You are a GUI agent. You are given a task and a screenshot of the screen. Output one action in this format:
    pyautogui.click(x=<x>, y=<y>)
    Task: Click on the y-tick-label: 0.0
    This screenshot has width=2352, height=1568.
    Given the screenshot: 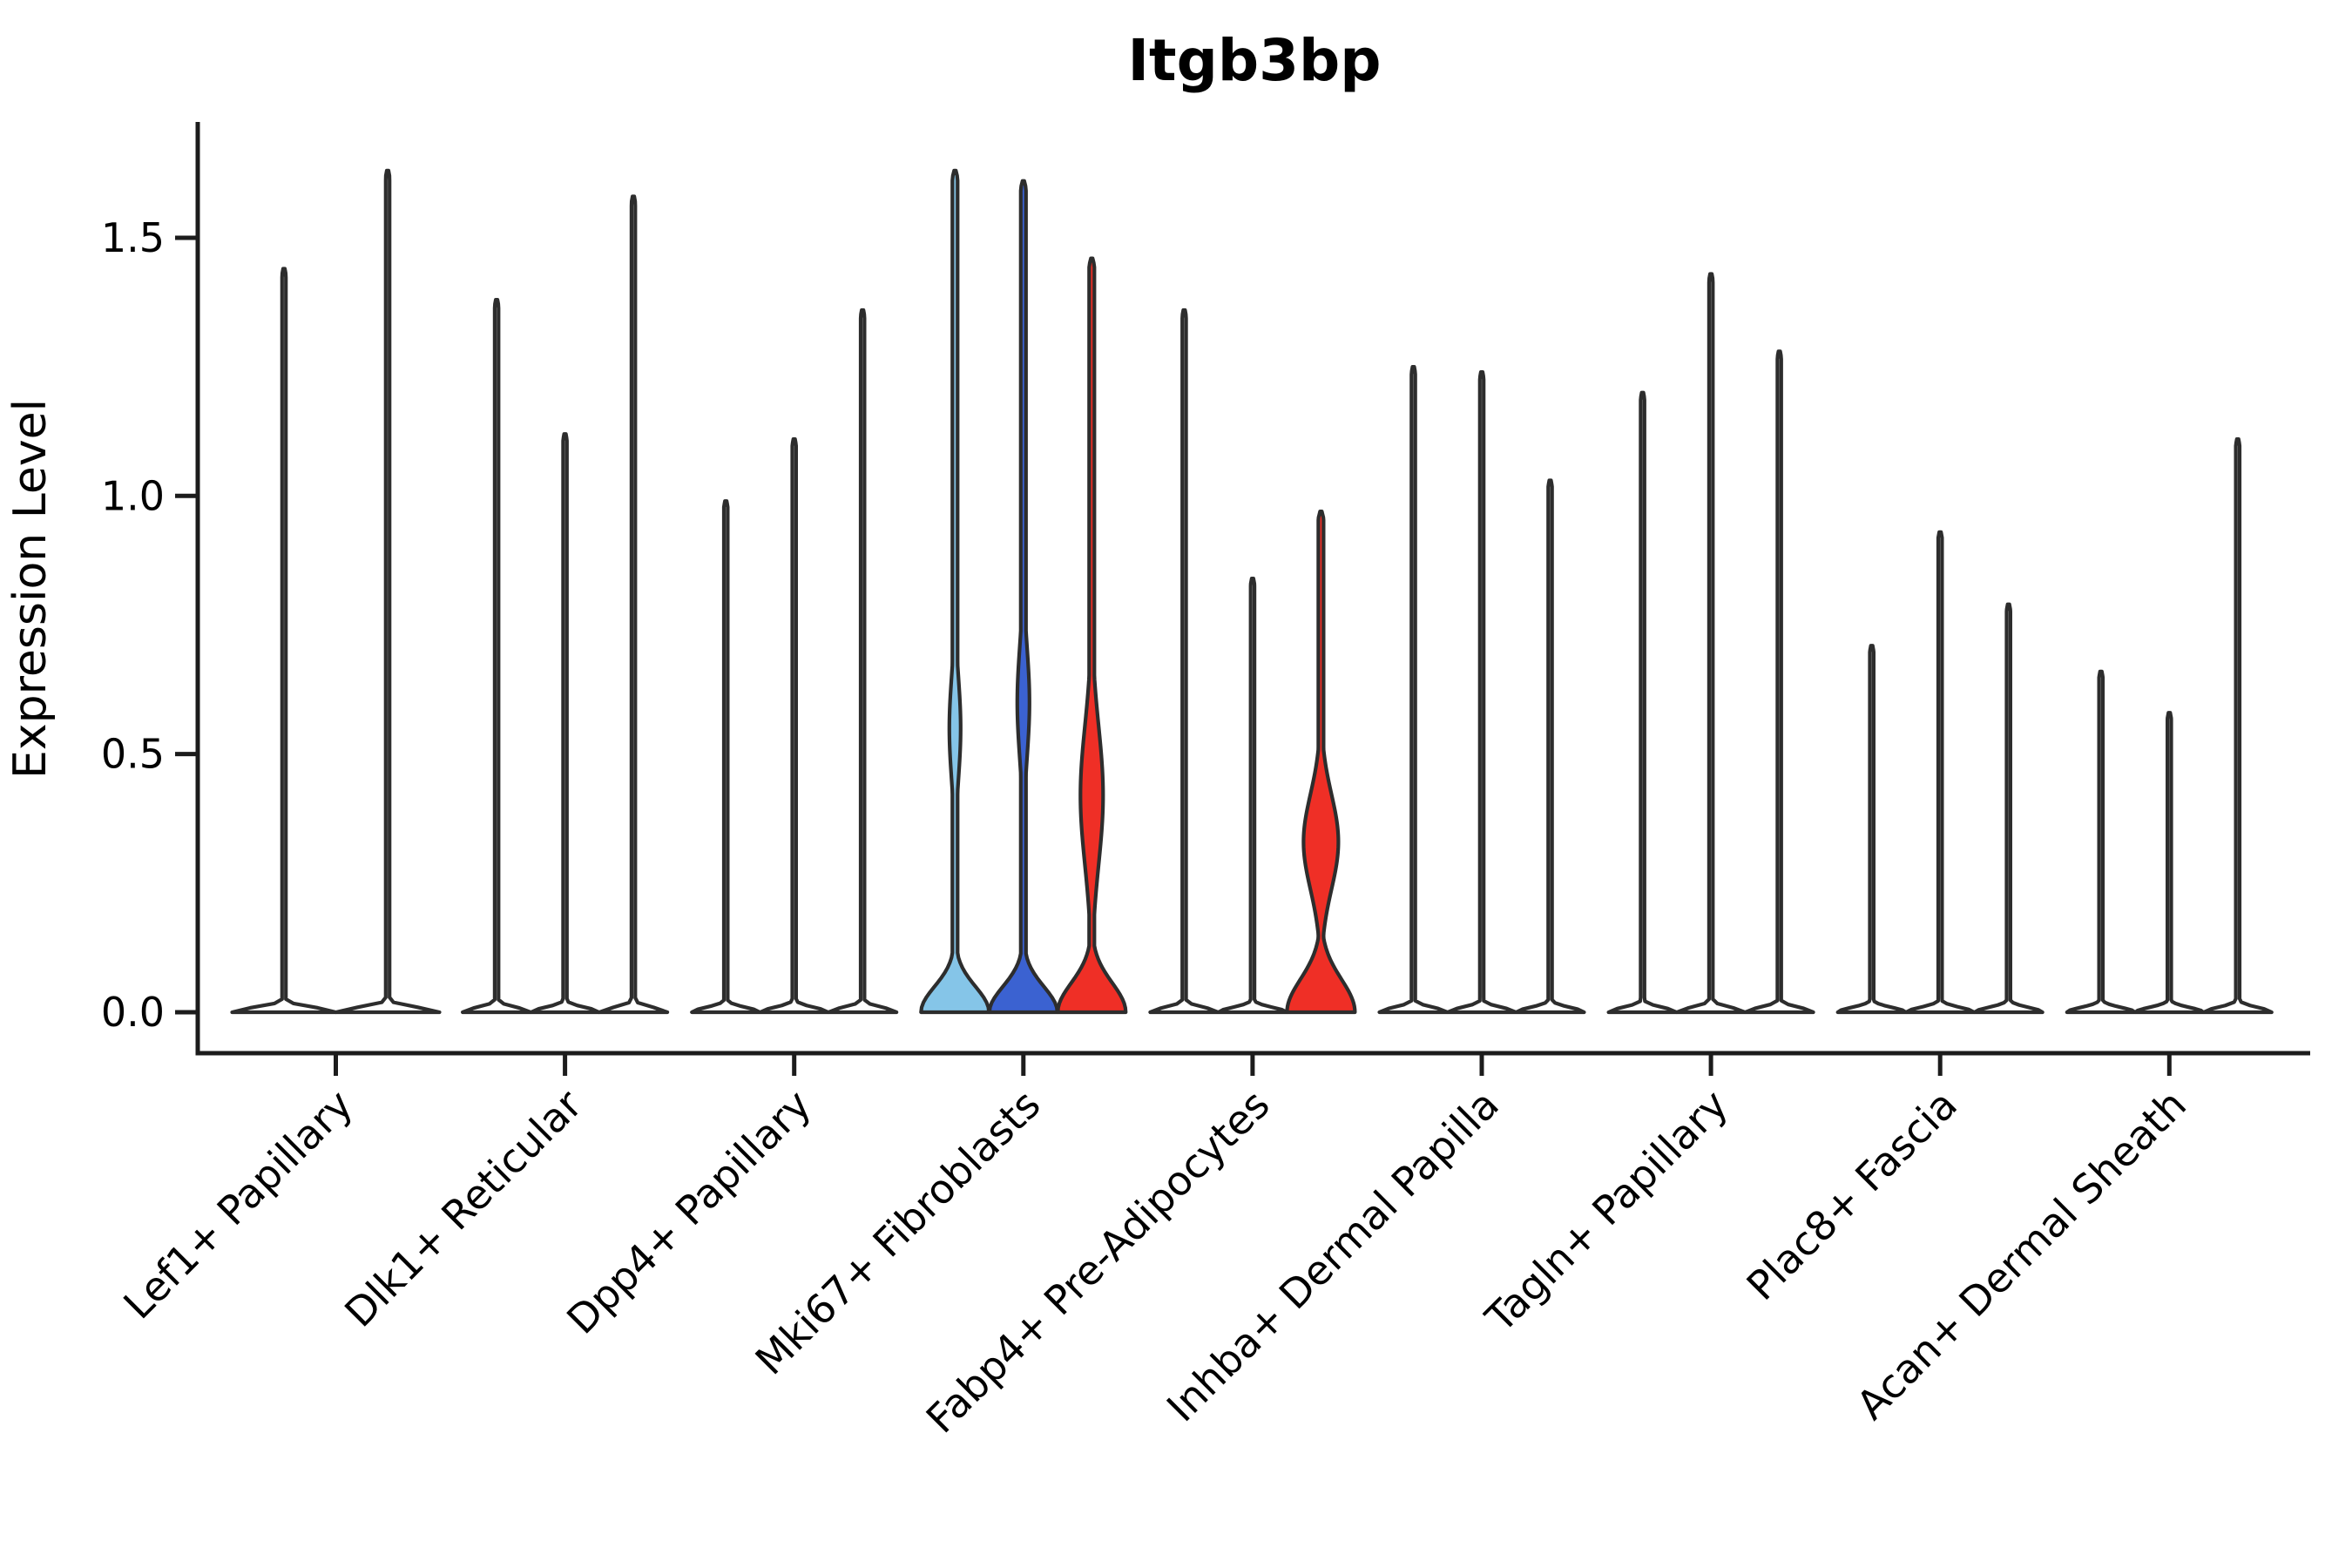 What is the action you would take?
    pyautogui.click(x=133, y=1013)
    